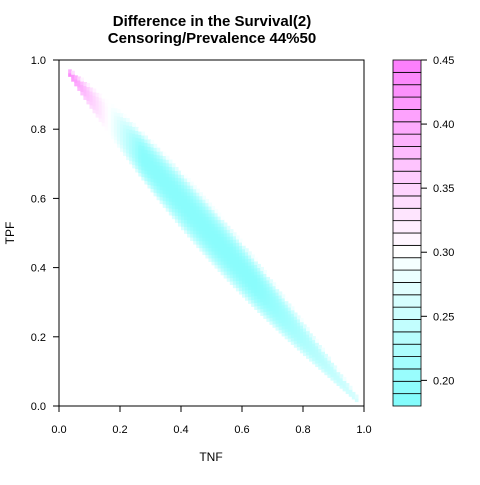  Describe the element at coordinates (407, 400) in the screenshot. I see `colorbar-bin` at that location.